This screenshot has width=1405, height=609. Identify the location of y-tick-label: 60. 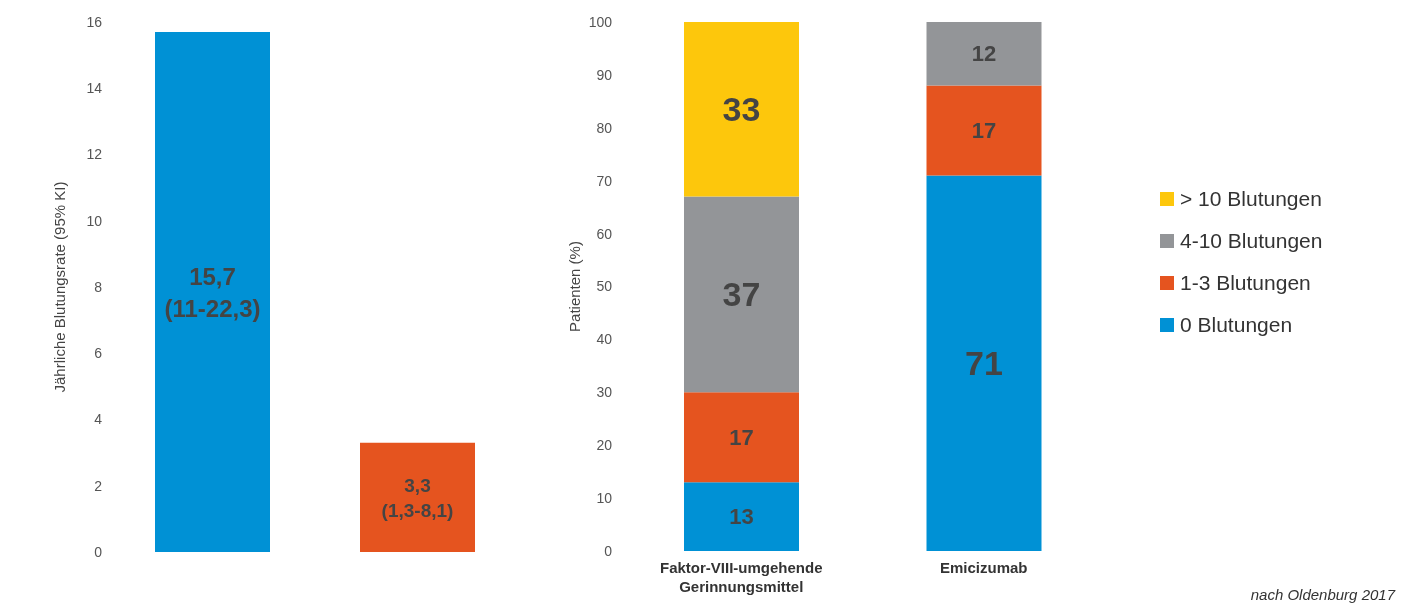
(604, 233).